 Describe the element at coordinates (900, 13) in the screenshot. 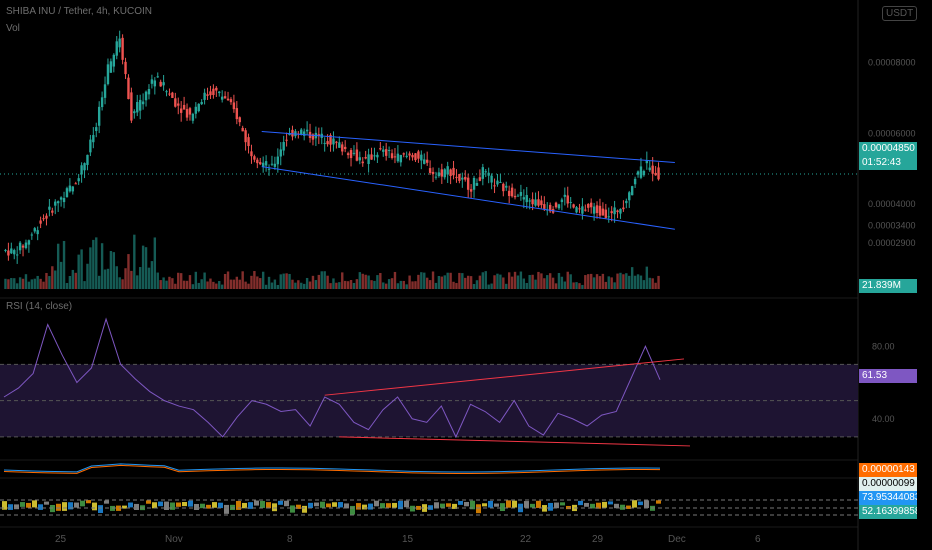

I see `currency-button: USDT` at that location.